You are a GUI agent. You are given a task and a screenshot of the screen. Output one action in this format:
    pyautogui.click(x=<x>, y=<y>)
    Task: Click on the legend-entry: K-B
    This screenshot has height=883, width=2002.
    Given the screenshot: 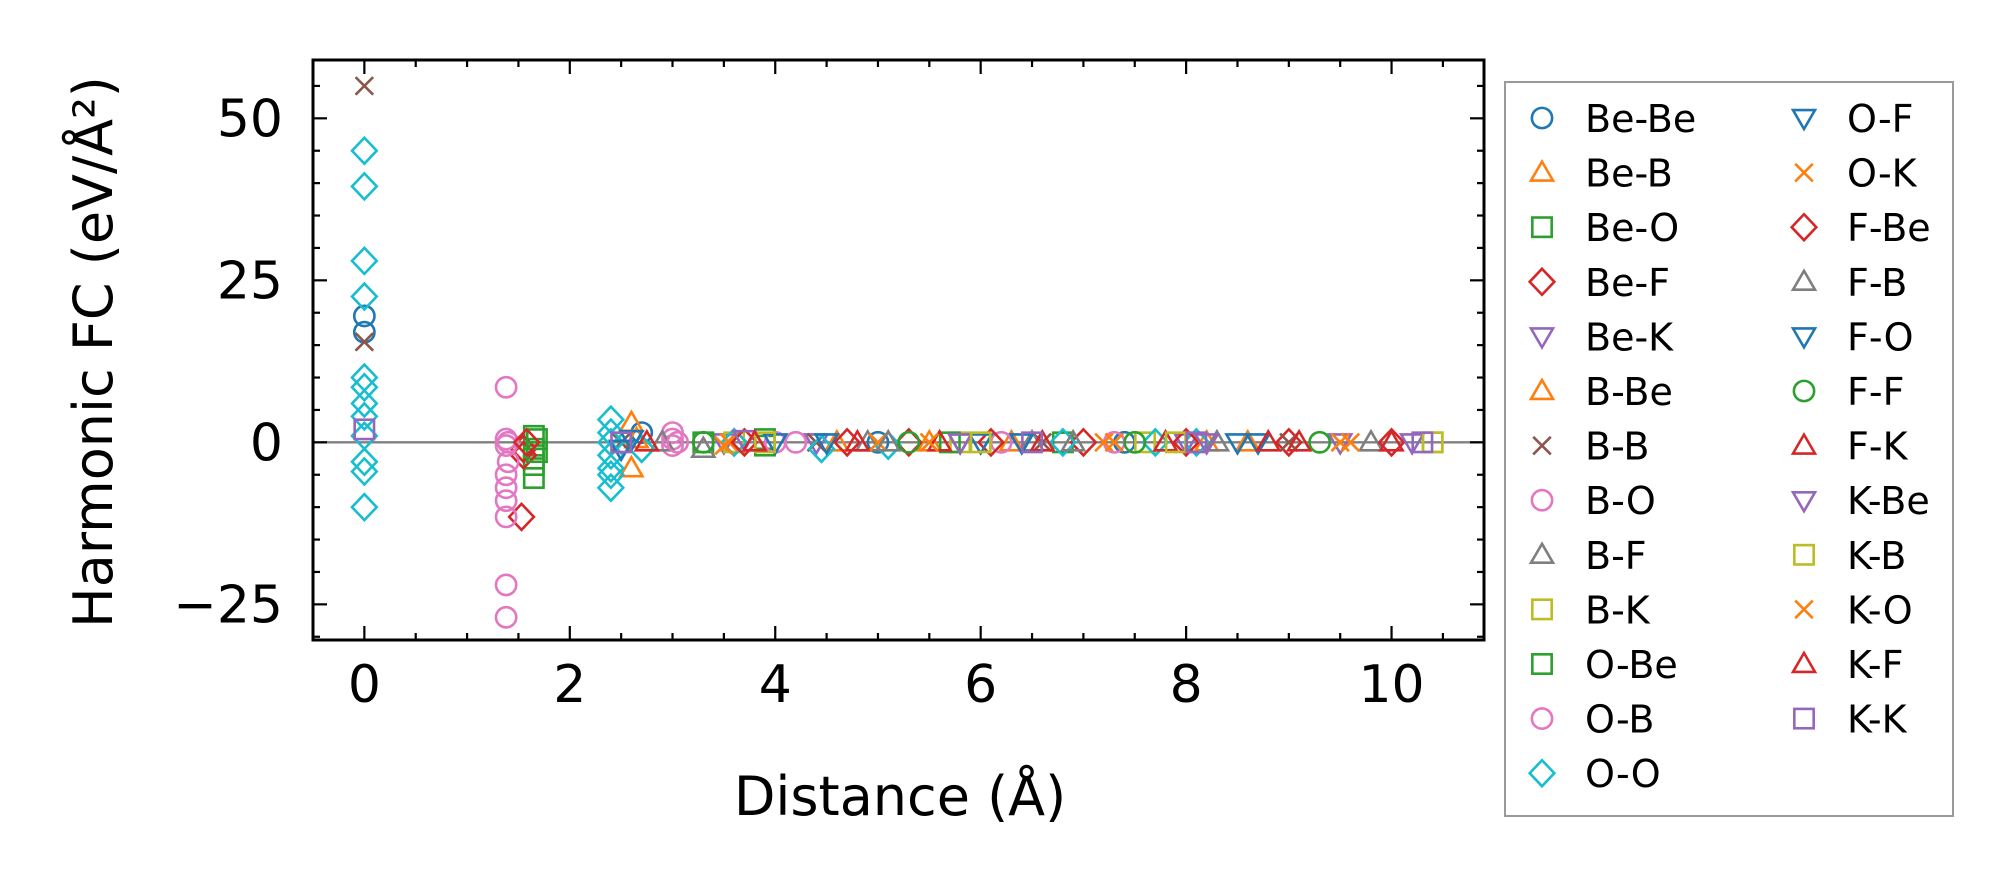 What is the action you would take?
    pyautogui.click(x=1849, y=556)
    